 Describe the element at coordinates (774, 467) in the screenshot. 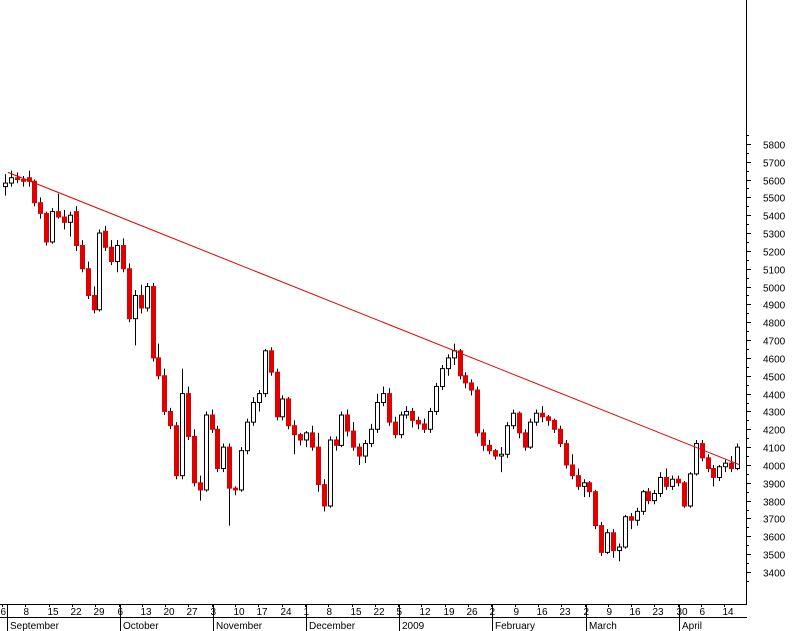

I see `y-tick-label: 4000` at that location.